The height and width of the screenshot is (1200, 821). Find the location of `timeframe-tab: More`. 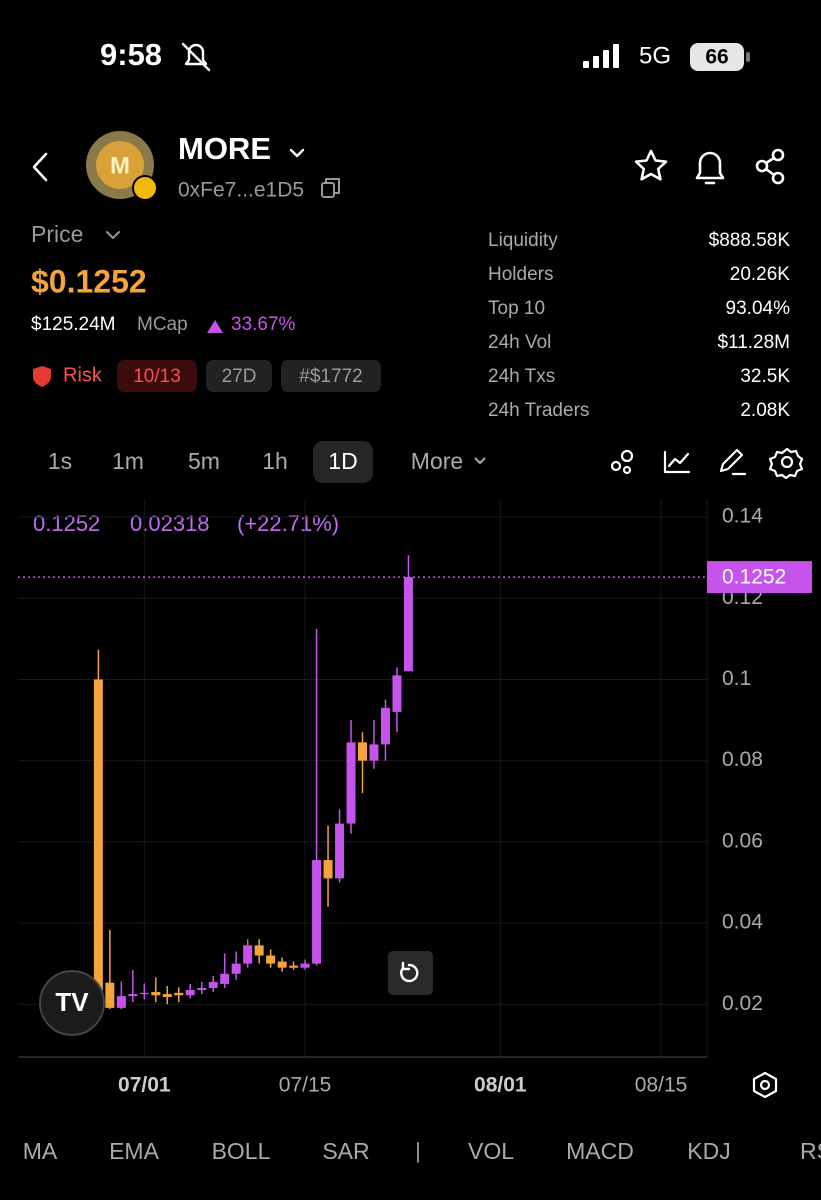

timeframe-tab: More is located at coordinates (437, 461).